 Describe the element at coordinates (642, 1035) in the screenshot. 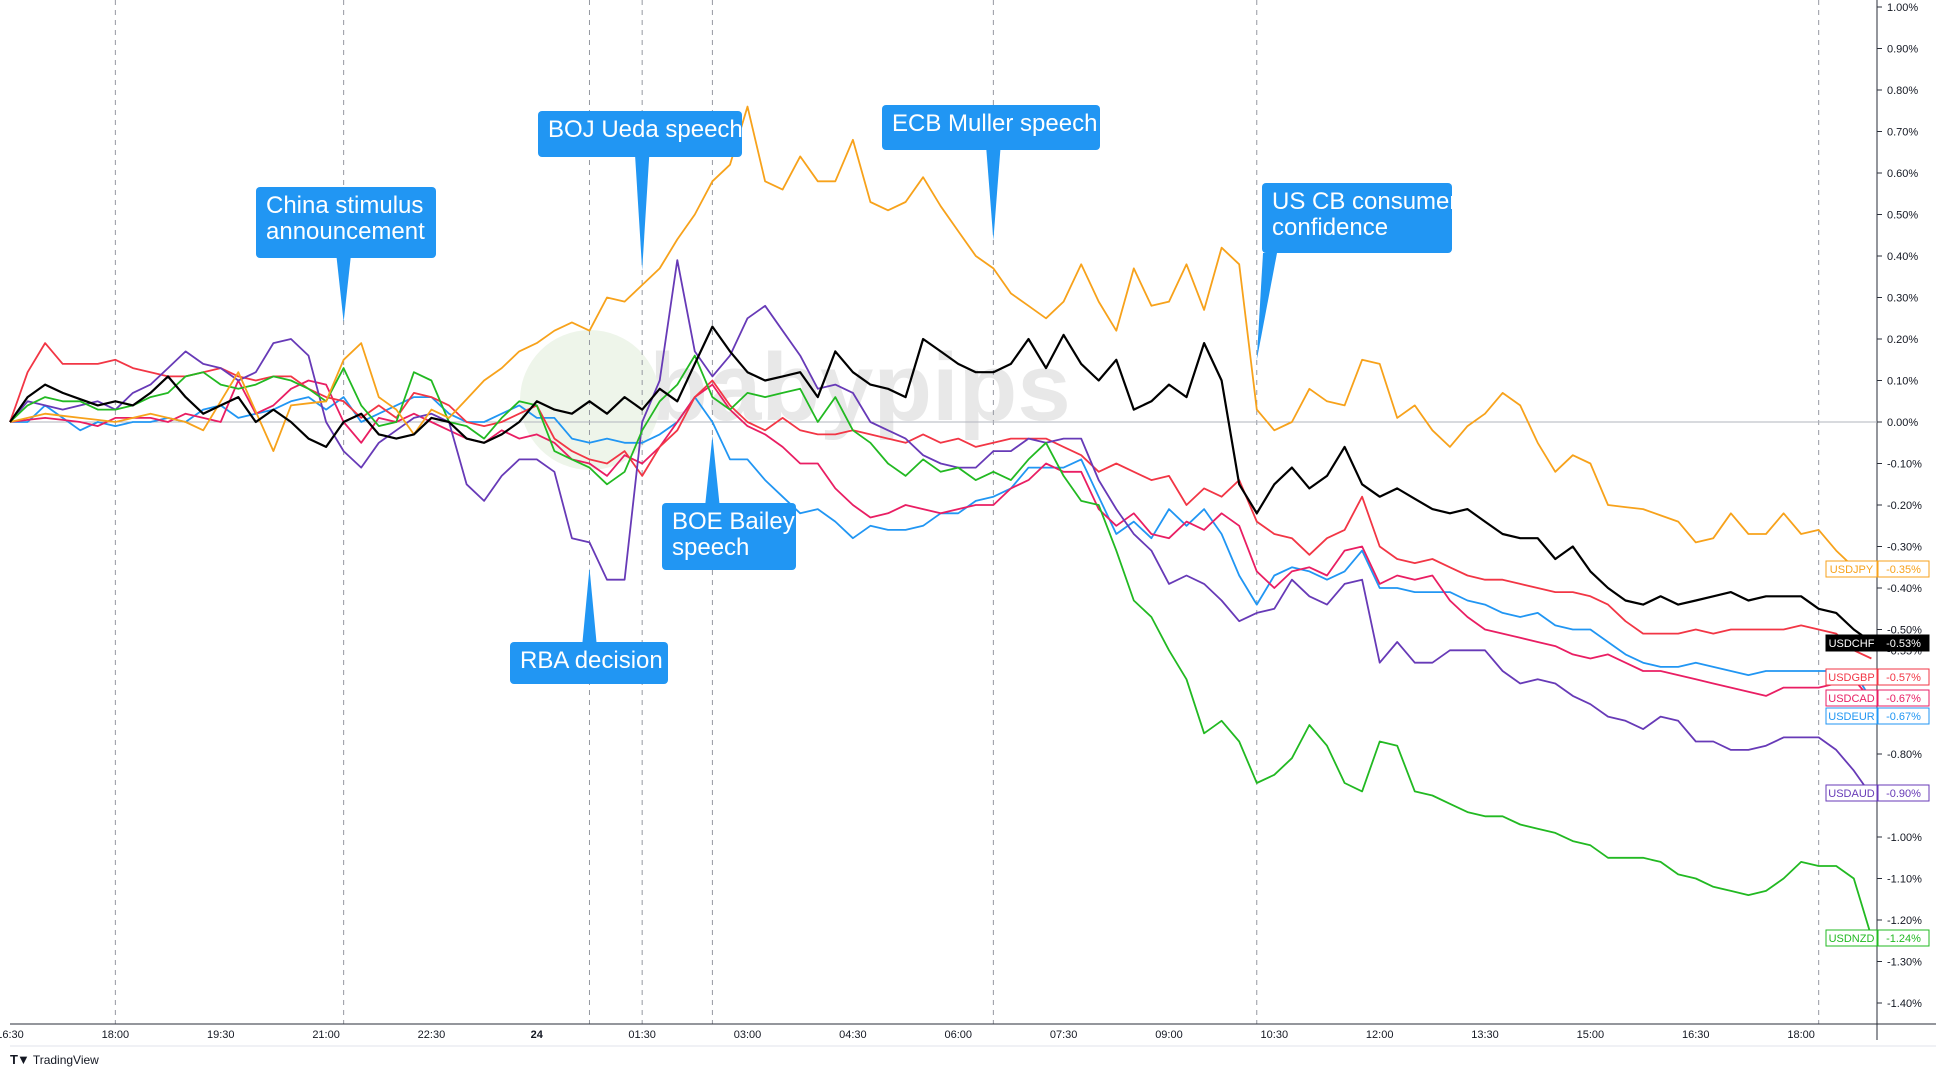

I see `x-tick-label: 01:30` at that location.